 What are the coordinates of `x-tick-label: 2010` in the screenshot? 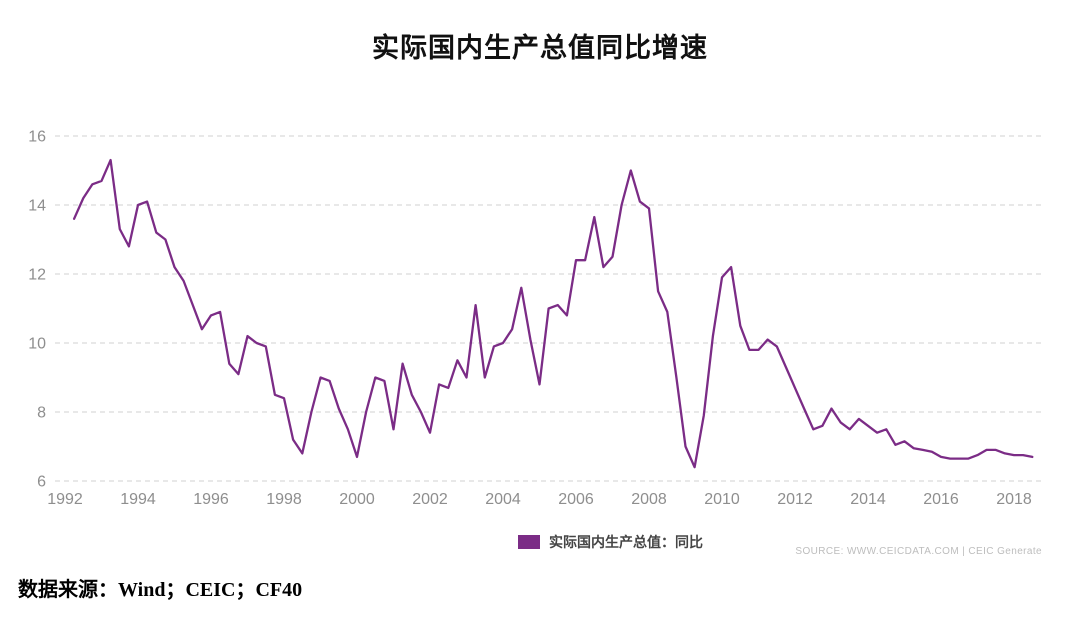 It's located at (722, 499).